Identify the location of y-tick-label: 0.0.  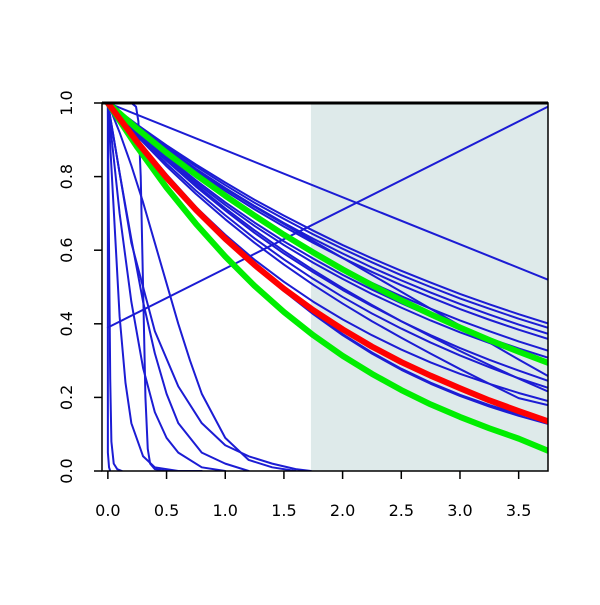
(66, 470).